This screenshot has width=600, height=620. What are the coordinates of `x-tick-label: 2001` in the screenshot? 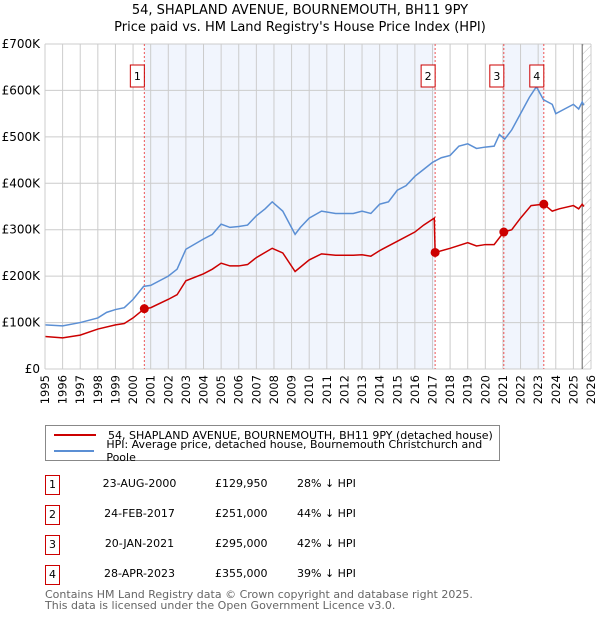 It's located at (151, 389).